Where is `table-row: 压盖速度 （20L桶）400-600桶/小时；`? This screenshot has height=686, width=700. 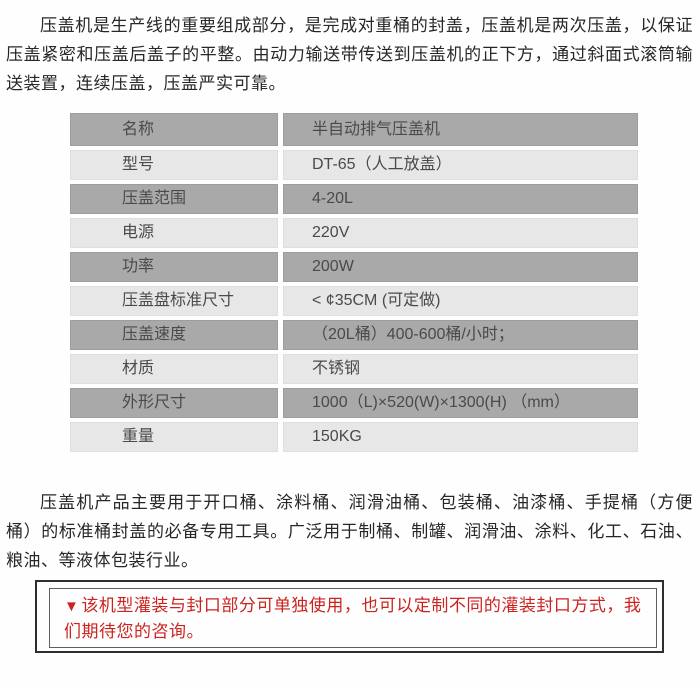
table-row: 压盖速度 （20L桶）400-600桶/小时； is located at coordinates (354, 335).